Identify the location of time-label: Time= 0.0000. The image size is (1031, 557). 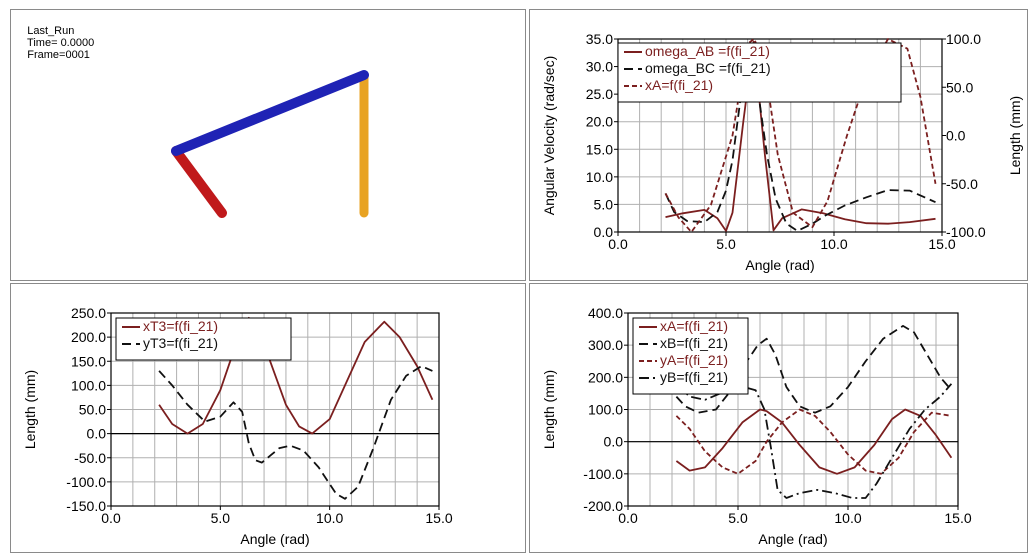
(61, 43).